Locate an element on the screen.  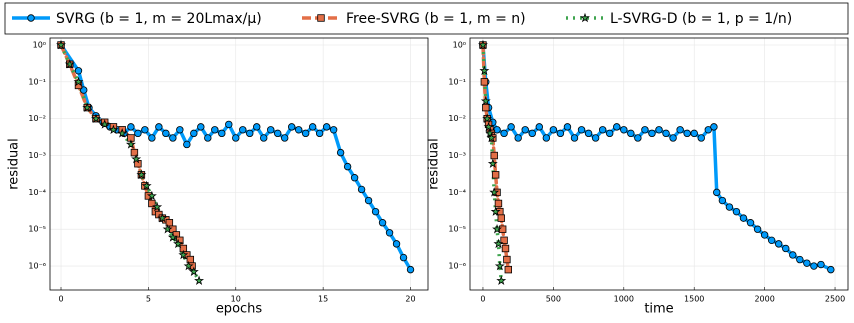
x-tick-label: 0 is located at coordinates (482, 299).